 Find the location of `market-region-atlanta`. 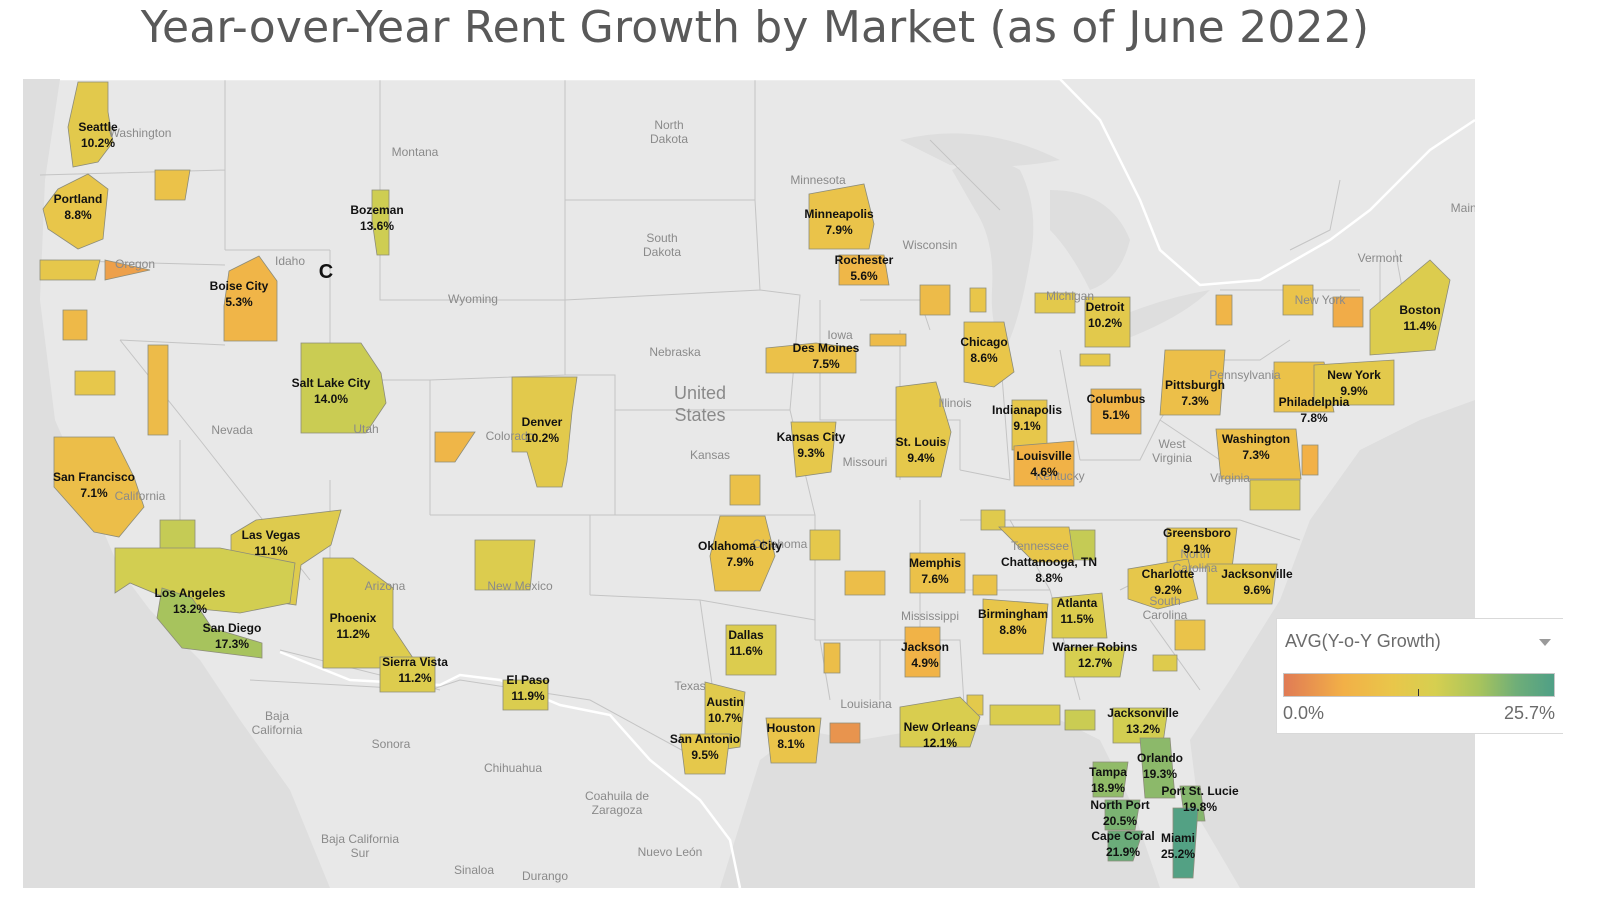

market-region-atlanta is located at coordinates (1079, 615).